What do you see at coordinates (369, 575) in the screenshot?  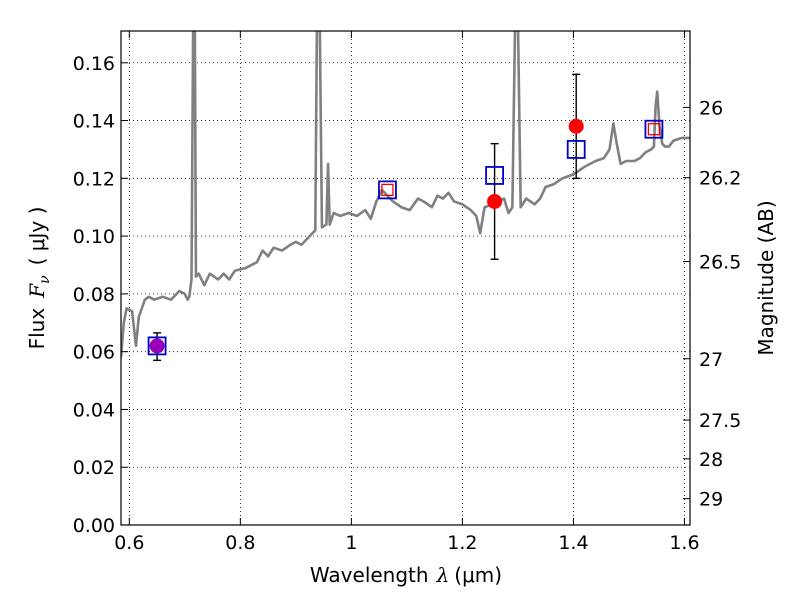 I see `x-axis-label-text: Wavelength` at bounding box center [369, 575].